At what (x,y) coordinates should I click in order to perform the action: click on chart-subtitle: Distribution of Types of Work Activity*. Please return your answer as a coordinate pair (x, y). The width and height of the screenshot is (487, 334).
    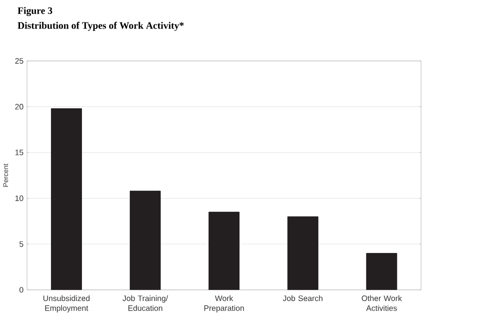
    Looking at the image, I should click on (101, 26).